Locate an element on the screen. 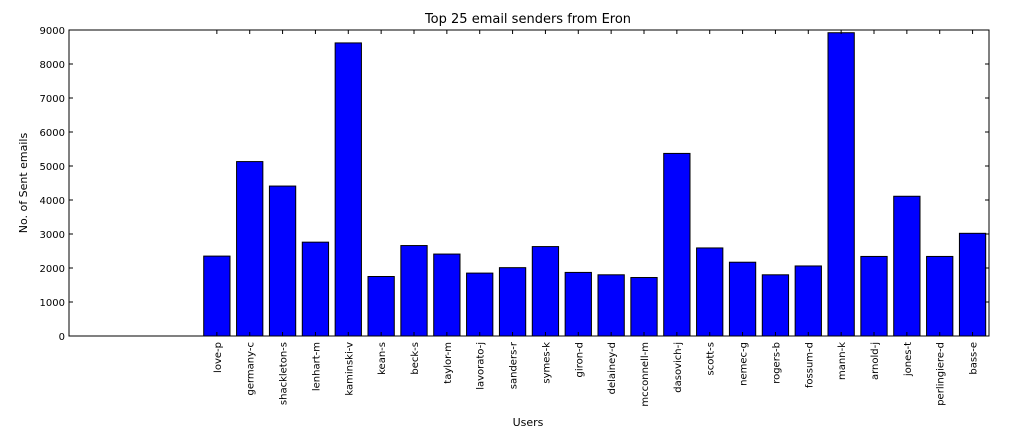  bar-rogers-b is located at coordinates (775, 305).